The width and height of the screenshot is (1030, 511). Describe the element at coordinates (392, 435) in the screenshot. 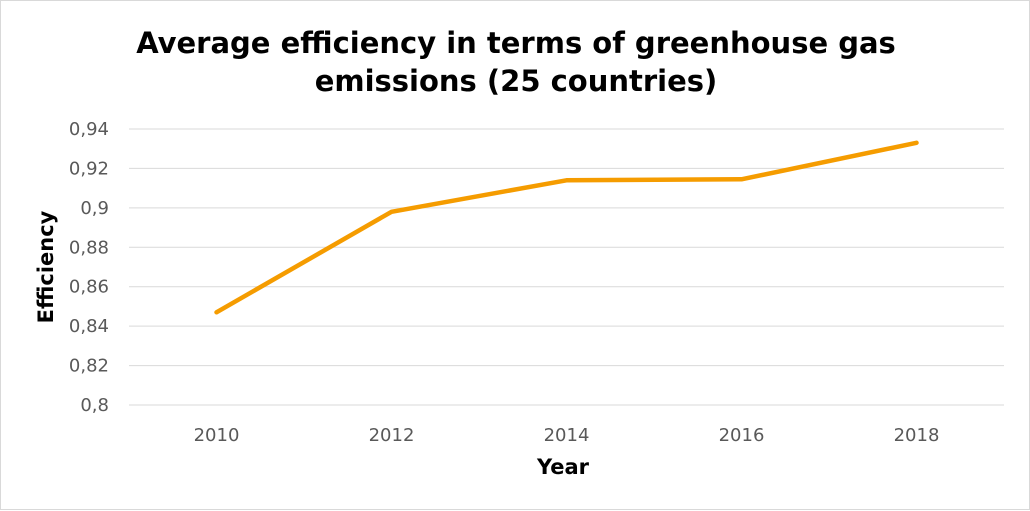

I see `x-tick-label: 2012` at that location.